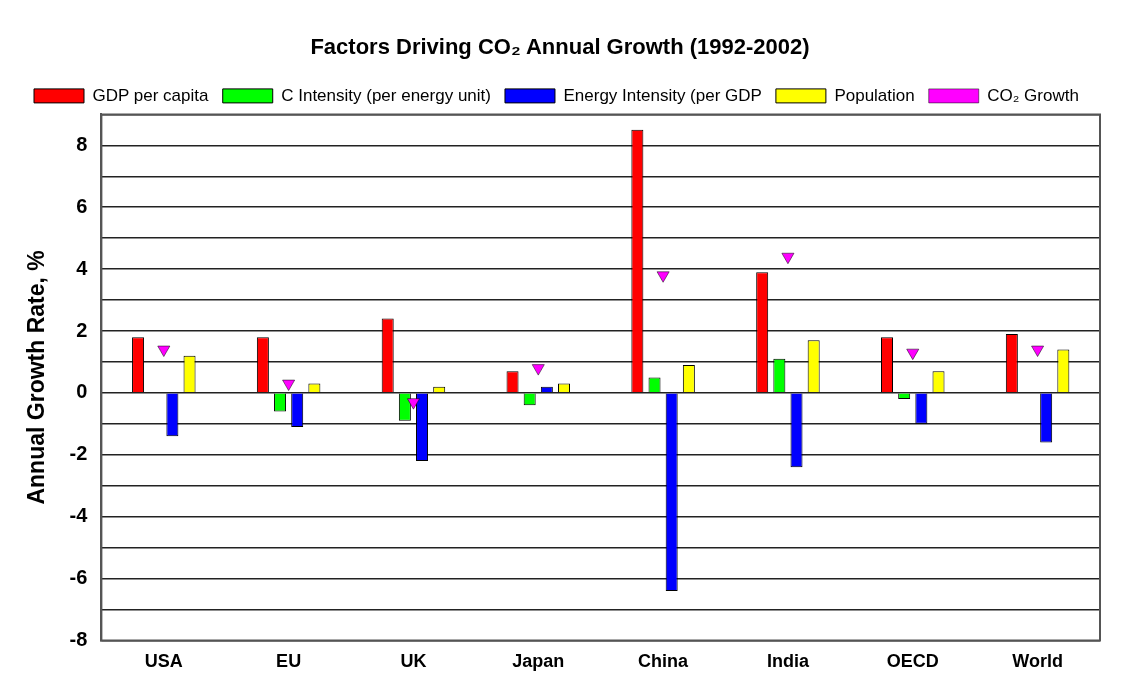 The height and width of the screenshot is (686, 1130). What do you see at coordinates (82, 267) in the screenshot?
I see `y-tick-label: 4` at bounding box center [82, 267].